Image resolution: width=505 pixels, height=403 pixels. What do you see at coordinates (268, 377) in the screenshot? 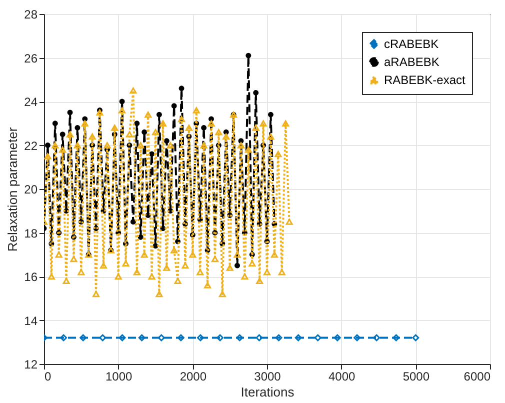
I see `x-tick-label: 3000` at bounding box center [268, 377].